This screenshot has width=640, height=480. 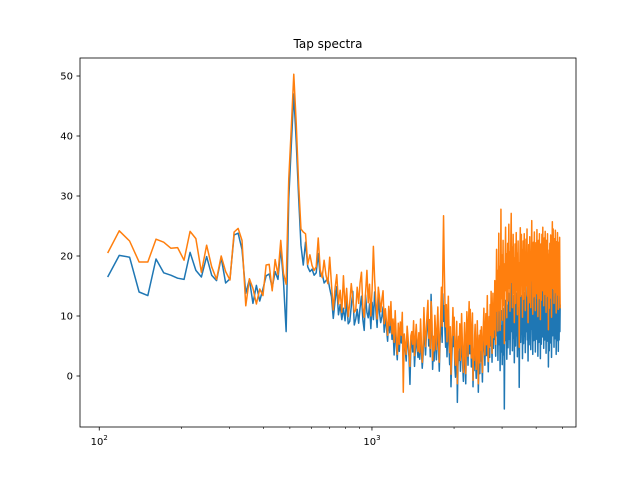 What do you see at coordinates (327, 437) in the screenshot?
I see `x-axis: 10² 10³` at bounding box center [327, 437].